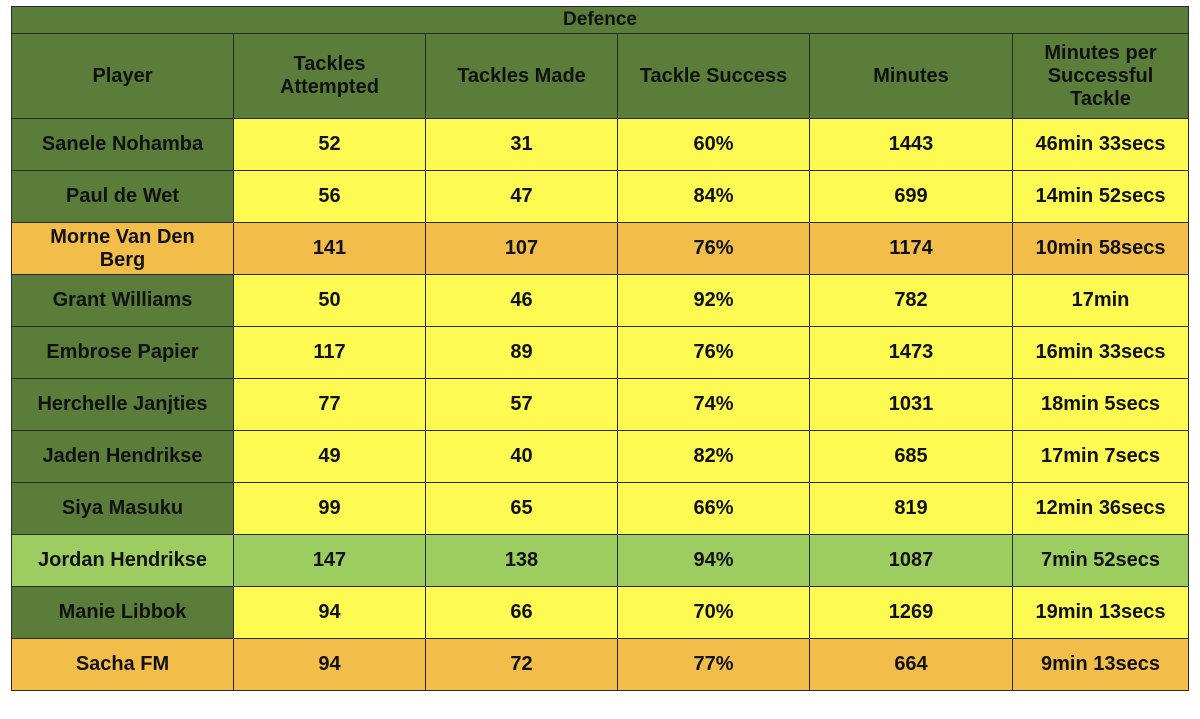 This screenshot has width=1200, height=719. Describe the element at coordinates (1100, 196) in the screenshot. I see `minutes-per-tackle-cell: 14min 52secs` at that location.